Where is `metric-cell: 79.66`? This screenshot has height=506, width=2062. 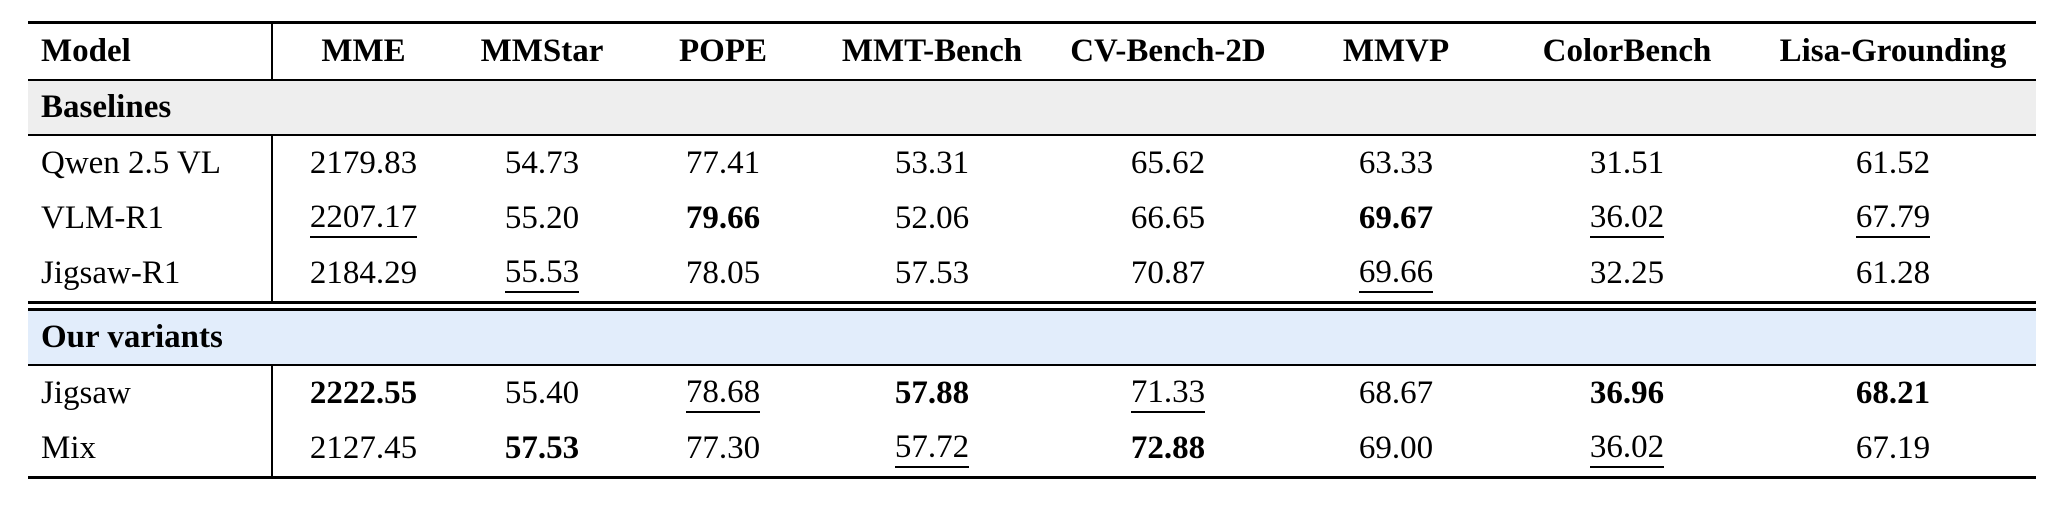 metric-cell: 79.66 is located at coordinates (723, 218).